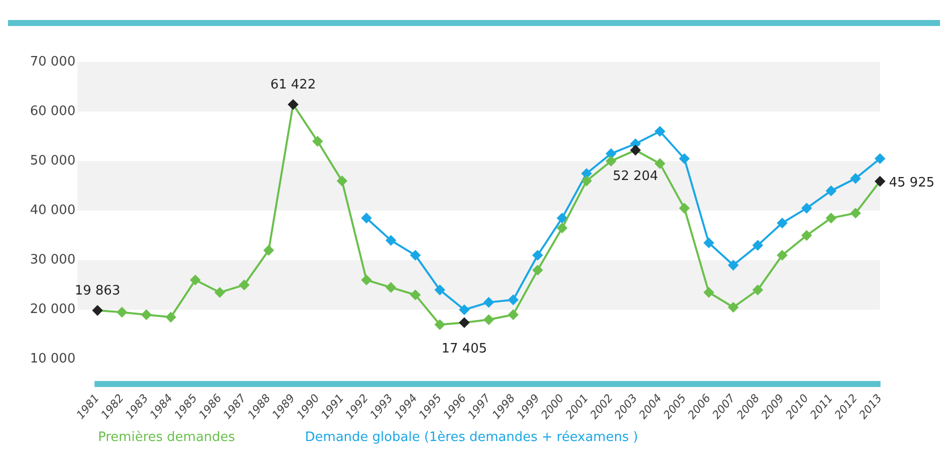 The image size is (948, 466). Describe the element at coordinates (465, 349) in the screenshot. I see `data-label: 17 405` at that location.